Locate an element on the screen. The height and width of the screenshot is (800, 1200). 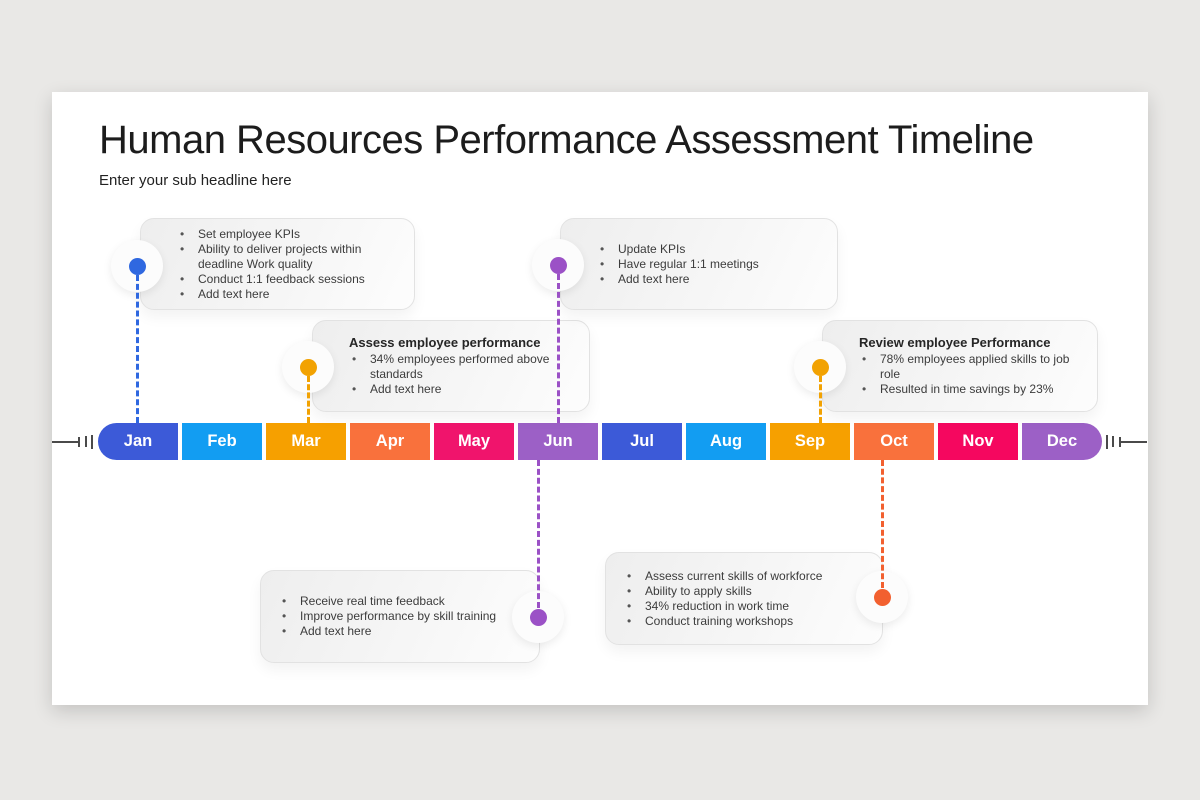
bullet-item: 34% reduction in work time is located at coordinates (746, 606).